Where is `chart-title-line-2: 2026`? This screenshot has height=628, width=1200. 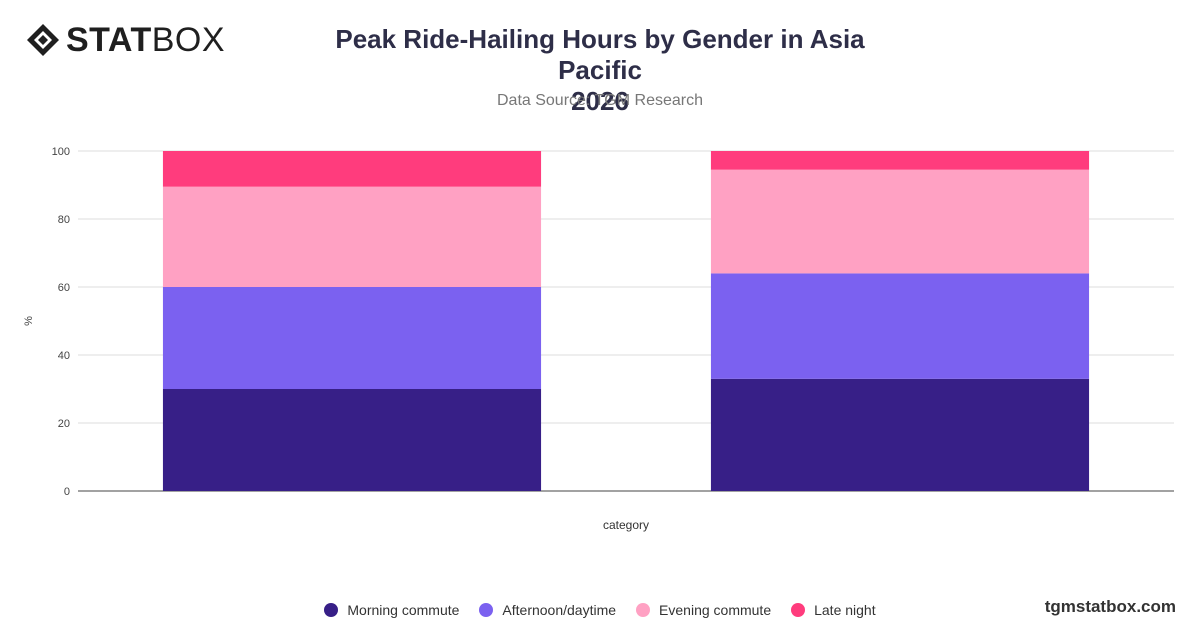 chart-title-line-2: 2026 is located at coordinates (600, 101).